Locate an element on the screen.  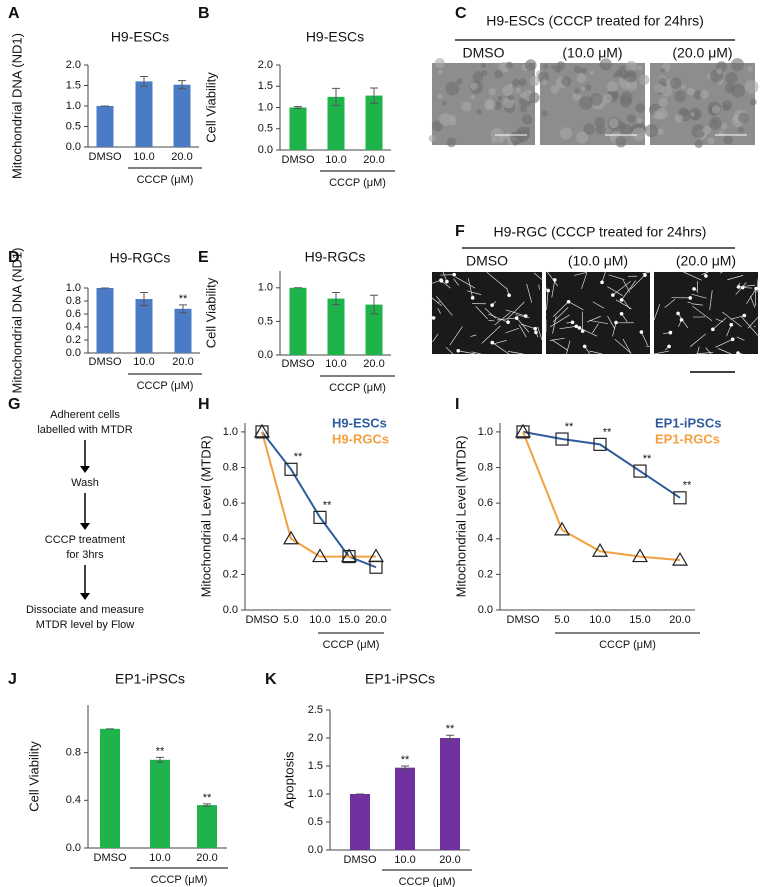
y-tick-label: 1.5 is located at coordinates (315, 766).